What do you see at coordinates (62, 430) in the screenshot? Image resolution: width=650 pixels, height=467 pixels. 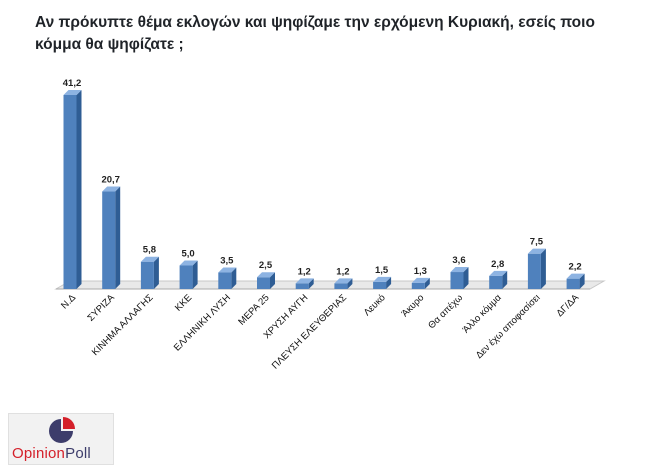 I see `logo-mark-icon` at bounding box center [62, 430].